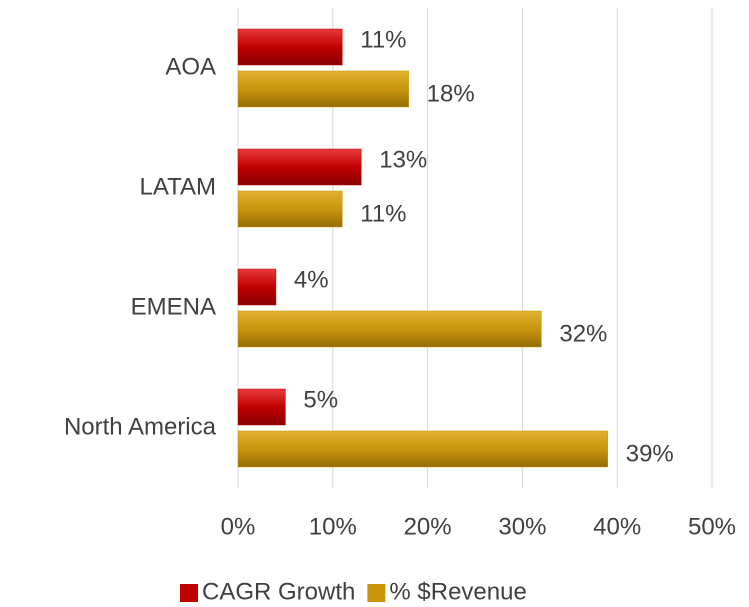 The width and height of the screenshot is (749, 607). What do you see at coordinates (583, 333) in the screenshot?
I see `data-label: 32%` at bounding box center [583, 333].